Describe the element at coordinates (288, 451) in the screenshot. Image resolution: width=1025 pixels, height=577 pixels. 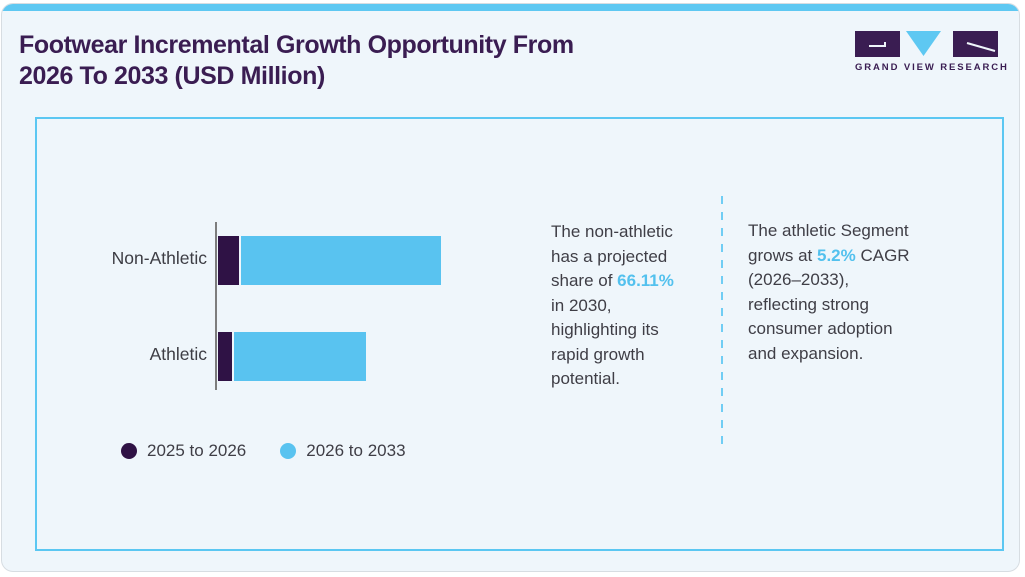
I see `legend-swatch-blue-icon` at that location.